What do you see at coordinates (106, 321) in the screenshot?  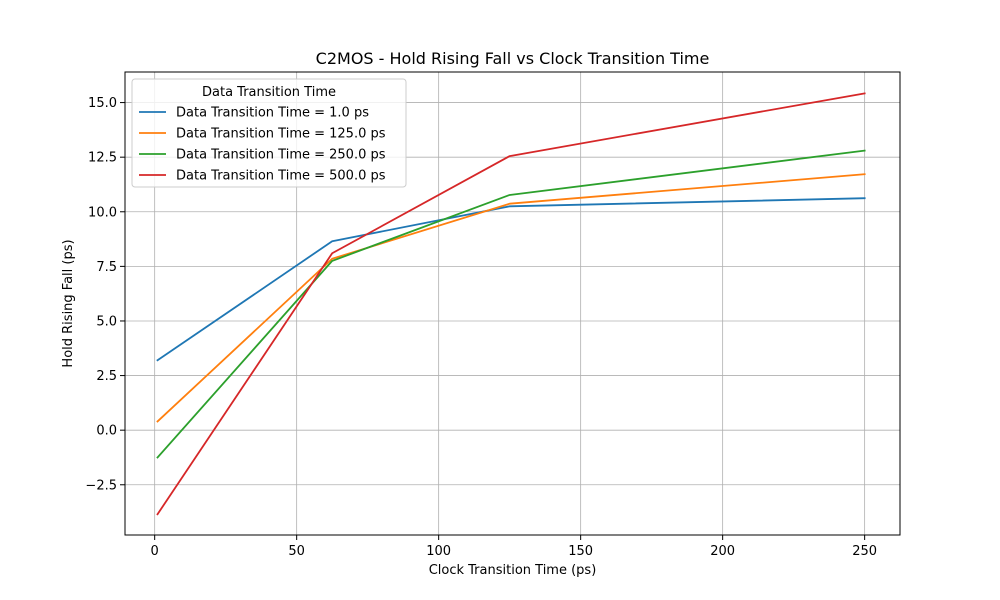 I see `y-tick-label: 5.0` at bounding box center [106, 321].